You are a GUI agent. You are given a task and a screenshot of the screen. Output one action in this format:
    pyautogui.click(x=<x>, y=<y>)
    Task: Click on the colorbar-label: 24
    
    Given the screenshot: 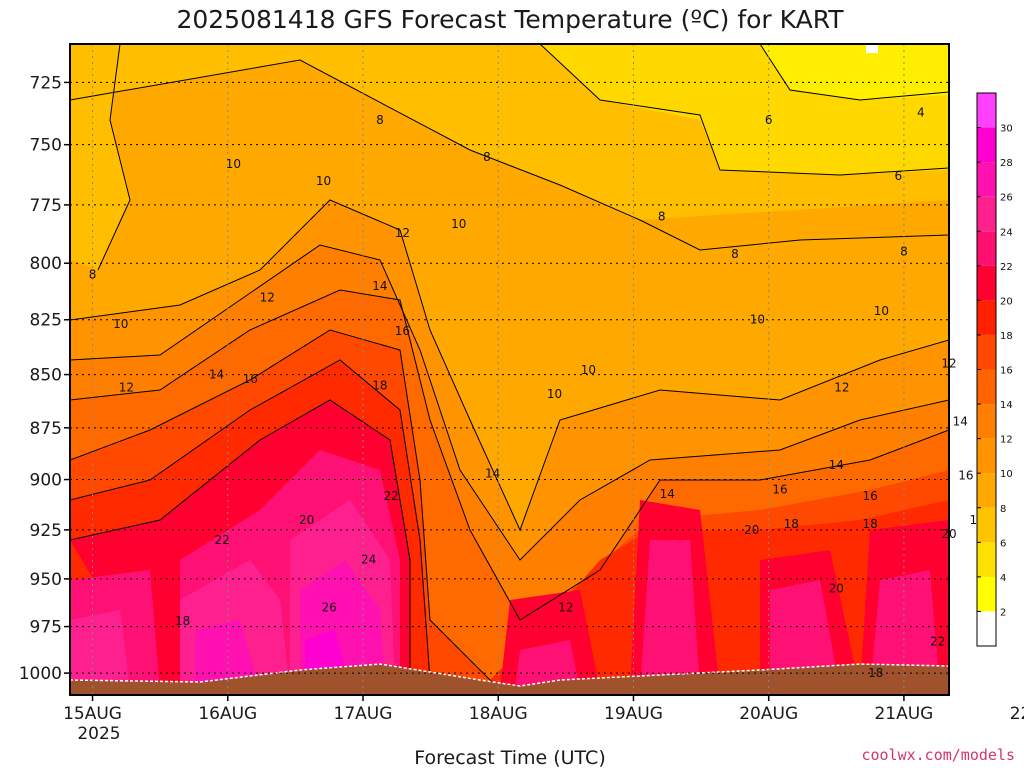 What is the action you would take?
    pyautogui.click(x=1006, y=232)
    